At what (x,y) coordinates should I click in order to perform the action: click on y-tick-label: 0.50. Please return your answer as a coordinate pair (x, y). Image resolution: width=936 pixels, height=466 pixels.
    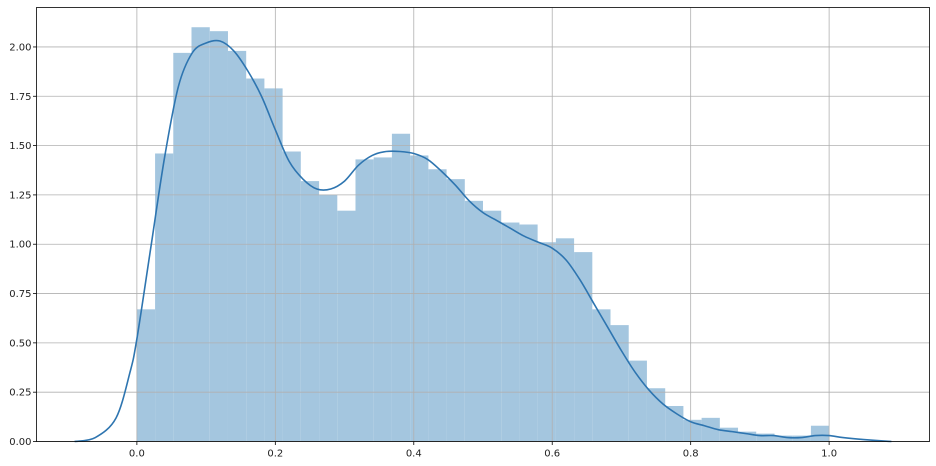
    Looking at the image, I should click on (20, 343).